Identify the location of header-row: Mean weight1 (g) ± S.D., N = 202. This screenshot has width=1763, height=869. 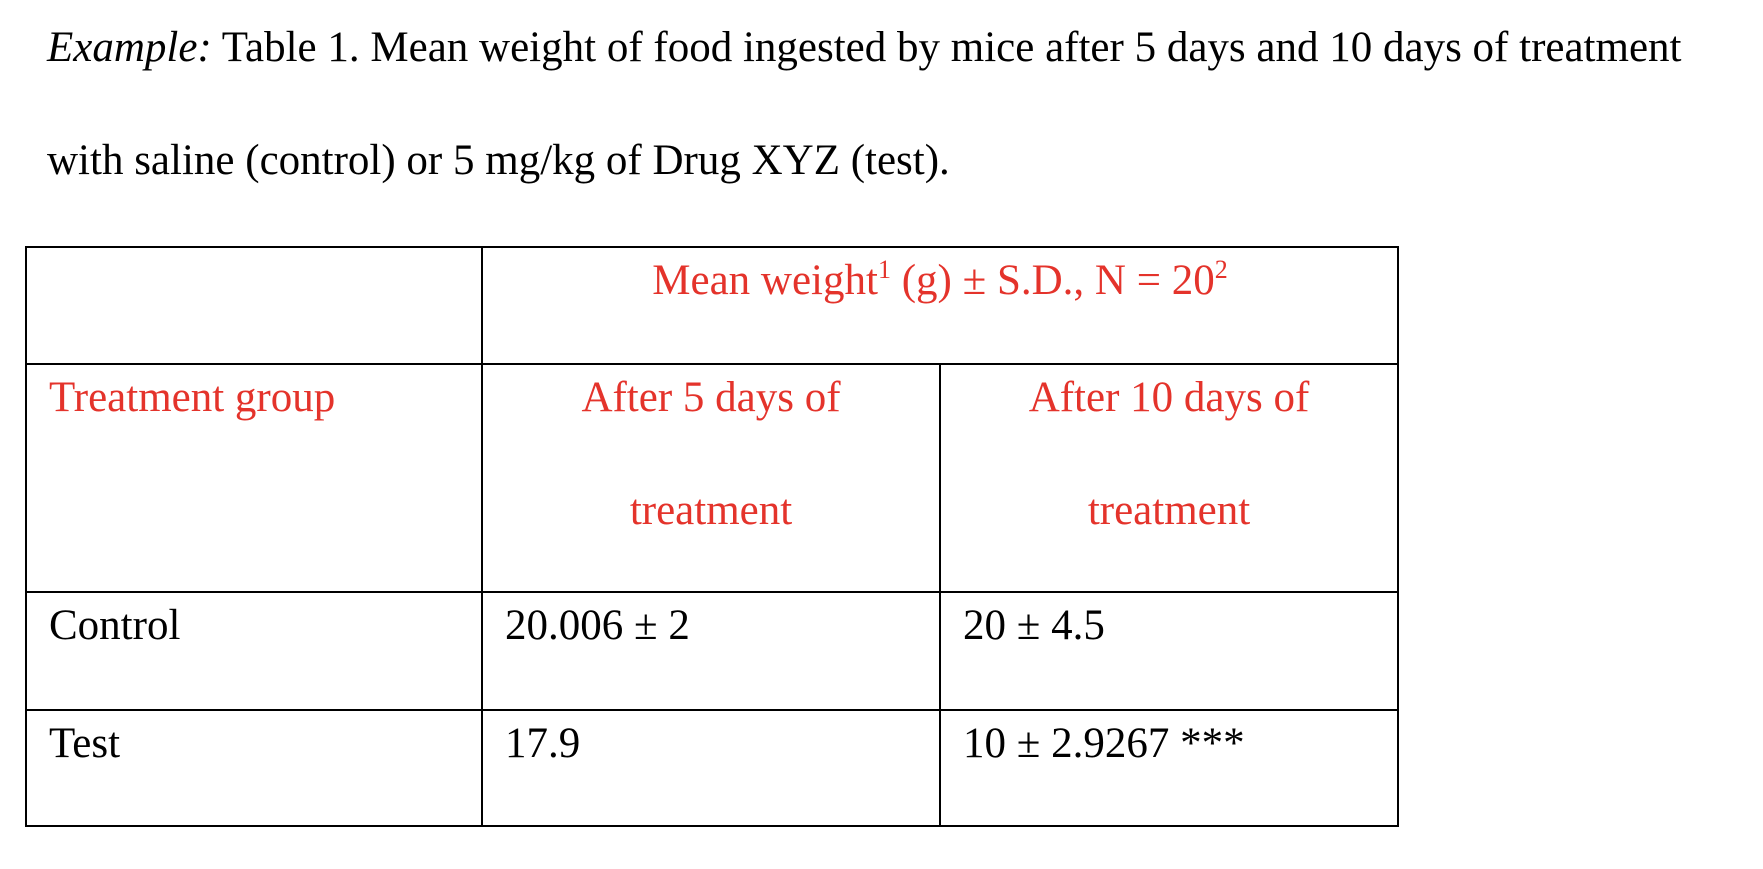
(712, 305).